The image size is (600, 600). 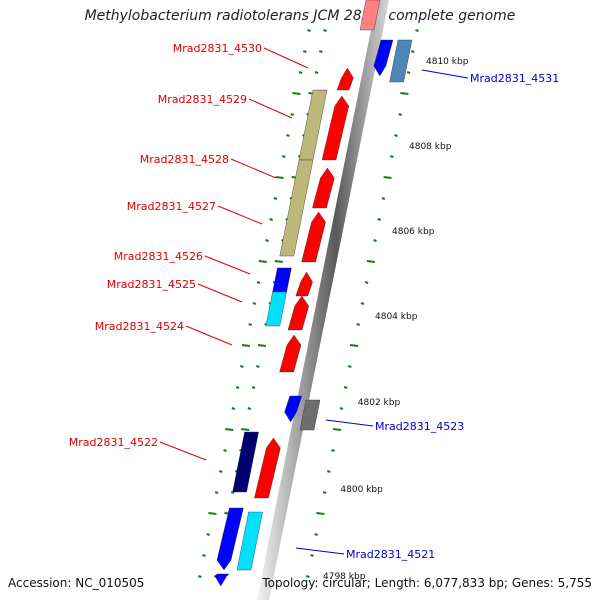 What do you see at coordinates (158, 256) in the screenshot?
I see `gene-label: Mrad2831_4526` at bounding box center [158, 256].